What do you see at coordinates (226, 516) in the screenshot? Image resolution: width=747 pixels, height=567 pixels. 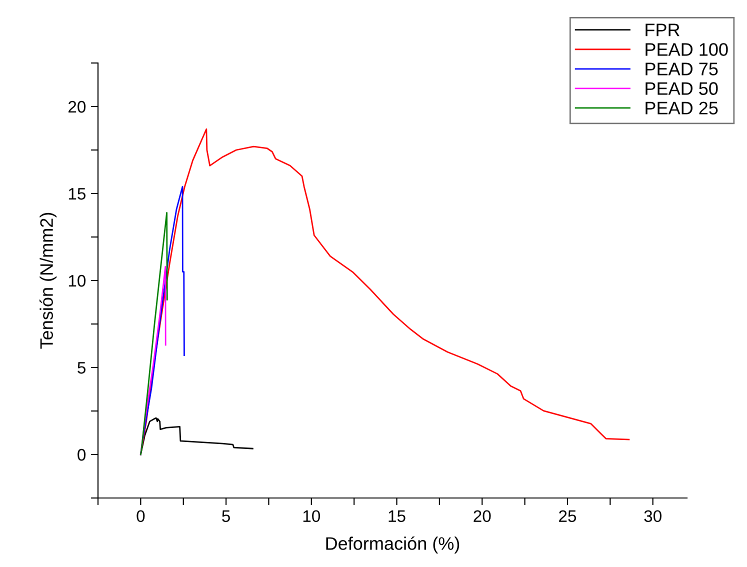 I see `x-tick-label: 5` at bounding box center [226, 516].